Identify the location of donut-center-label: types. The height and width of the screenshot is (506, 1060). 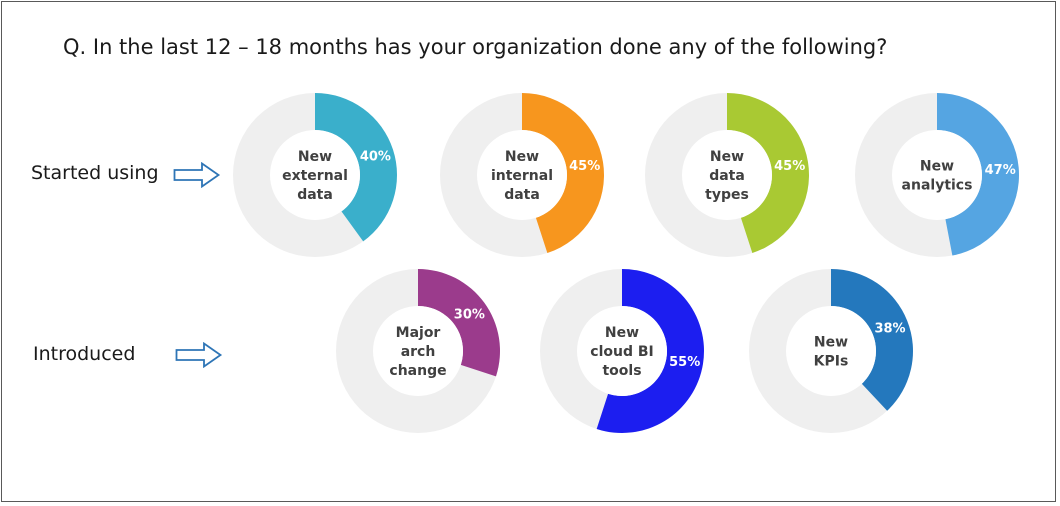
(727, 195).